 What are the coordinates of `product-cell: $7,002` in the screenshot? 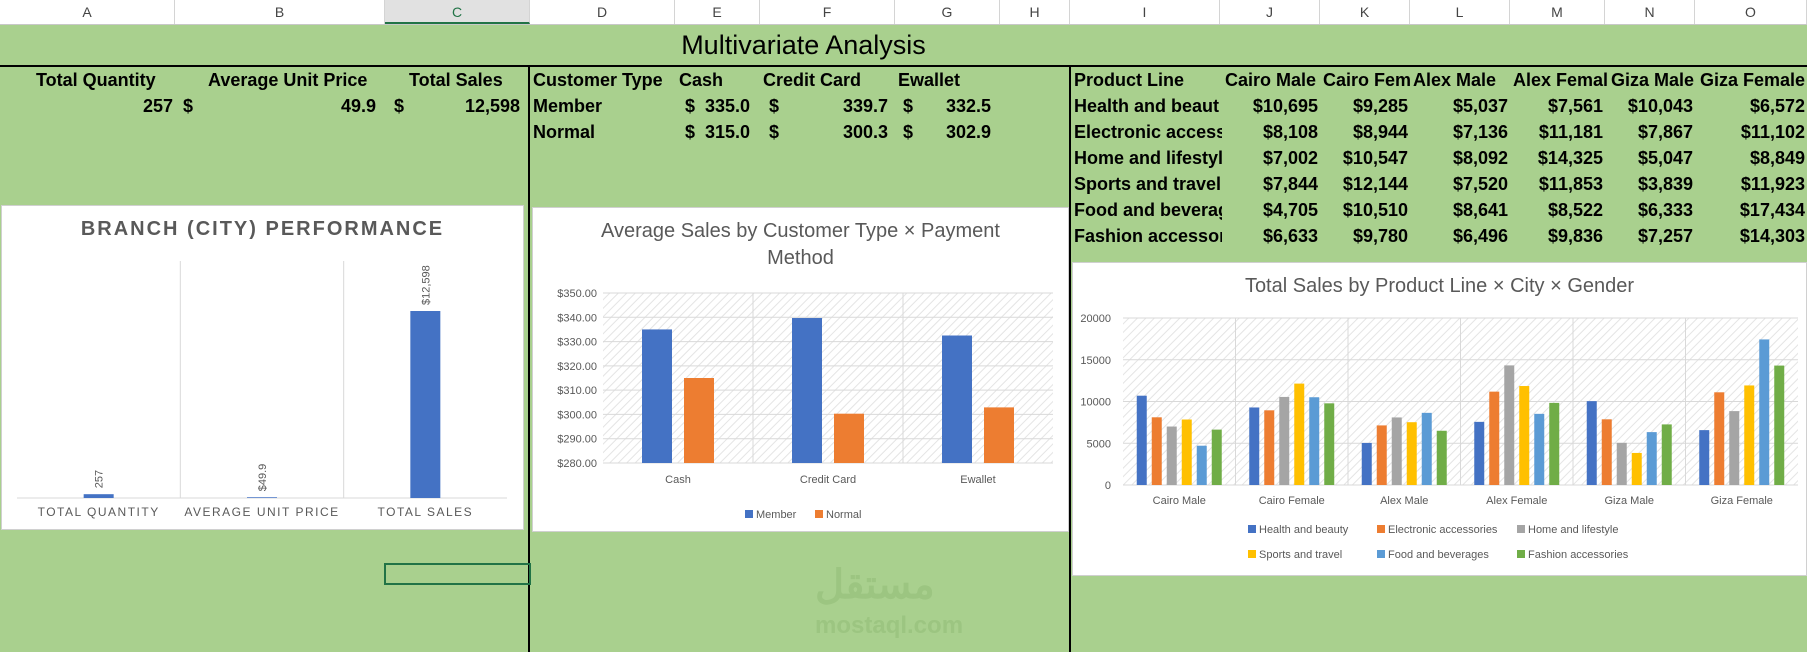 It's located at (1290, 158).